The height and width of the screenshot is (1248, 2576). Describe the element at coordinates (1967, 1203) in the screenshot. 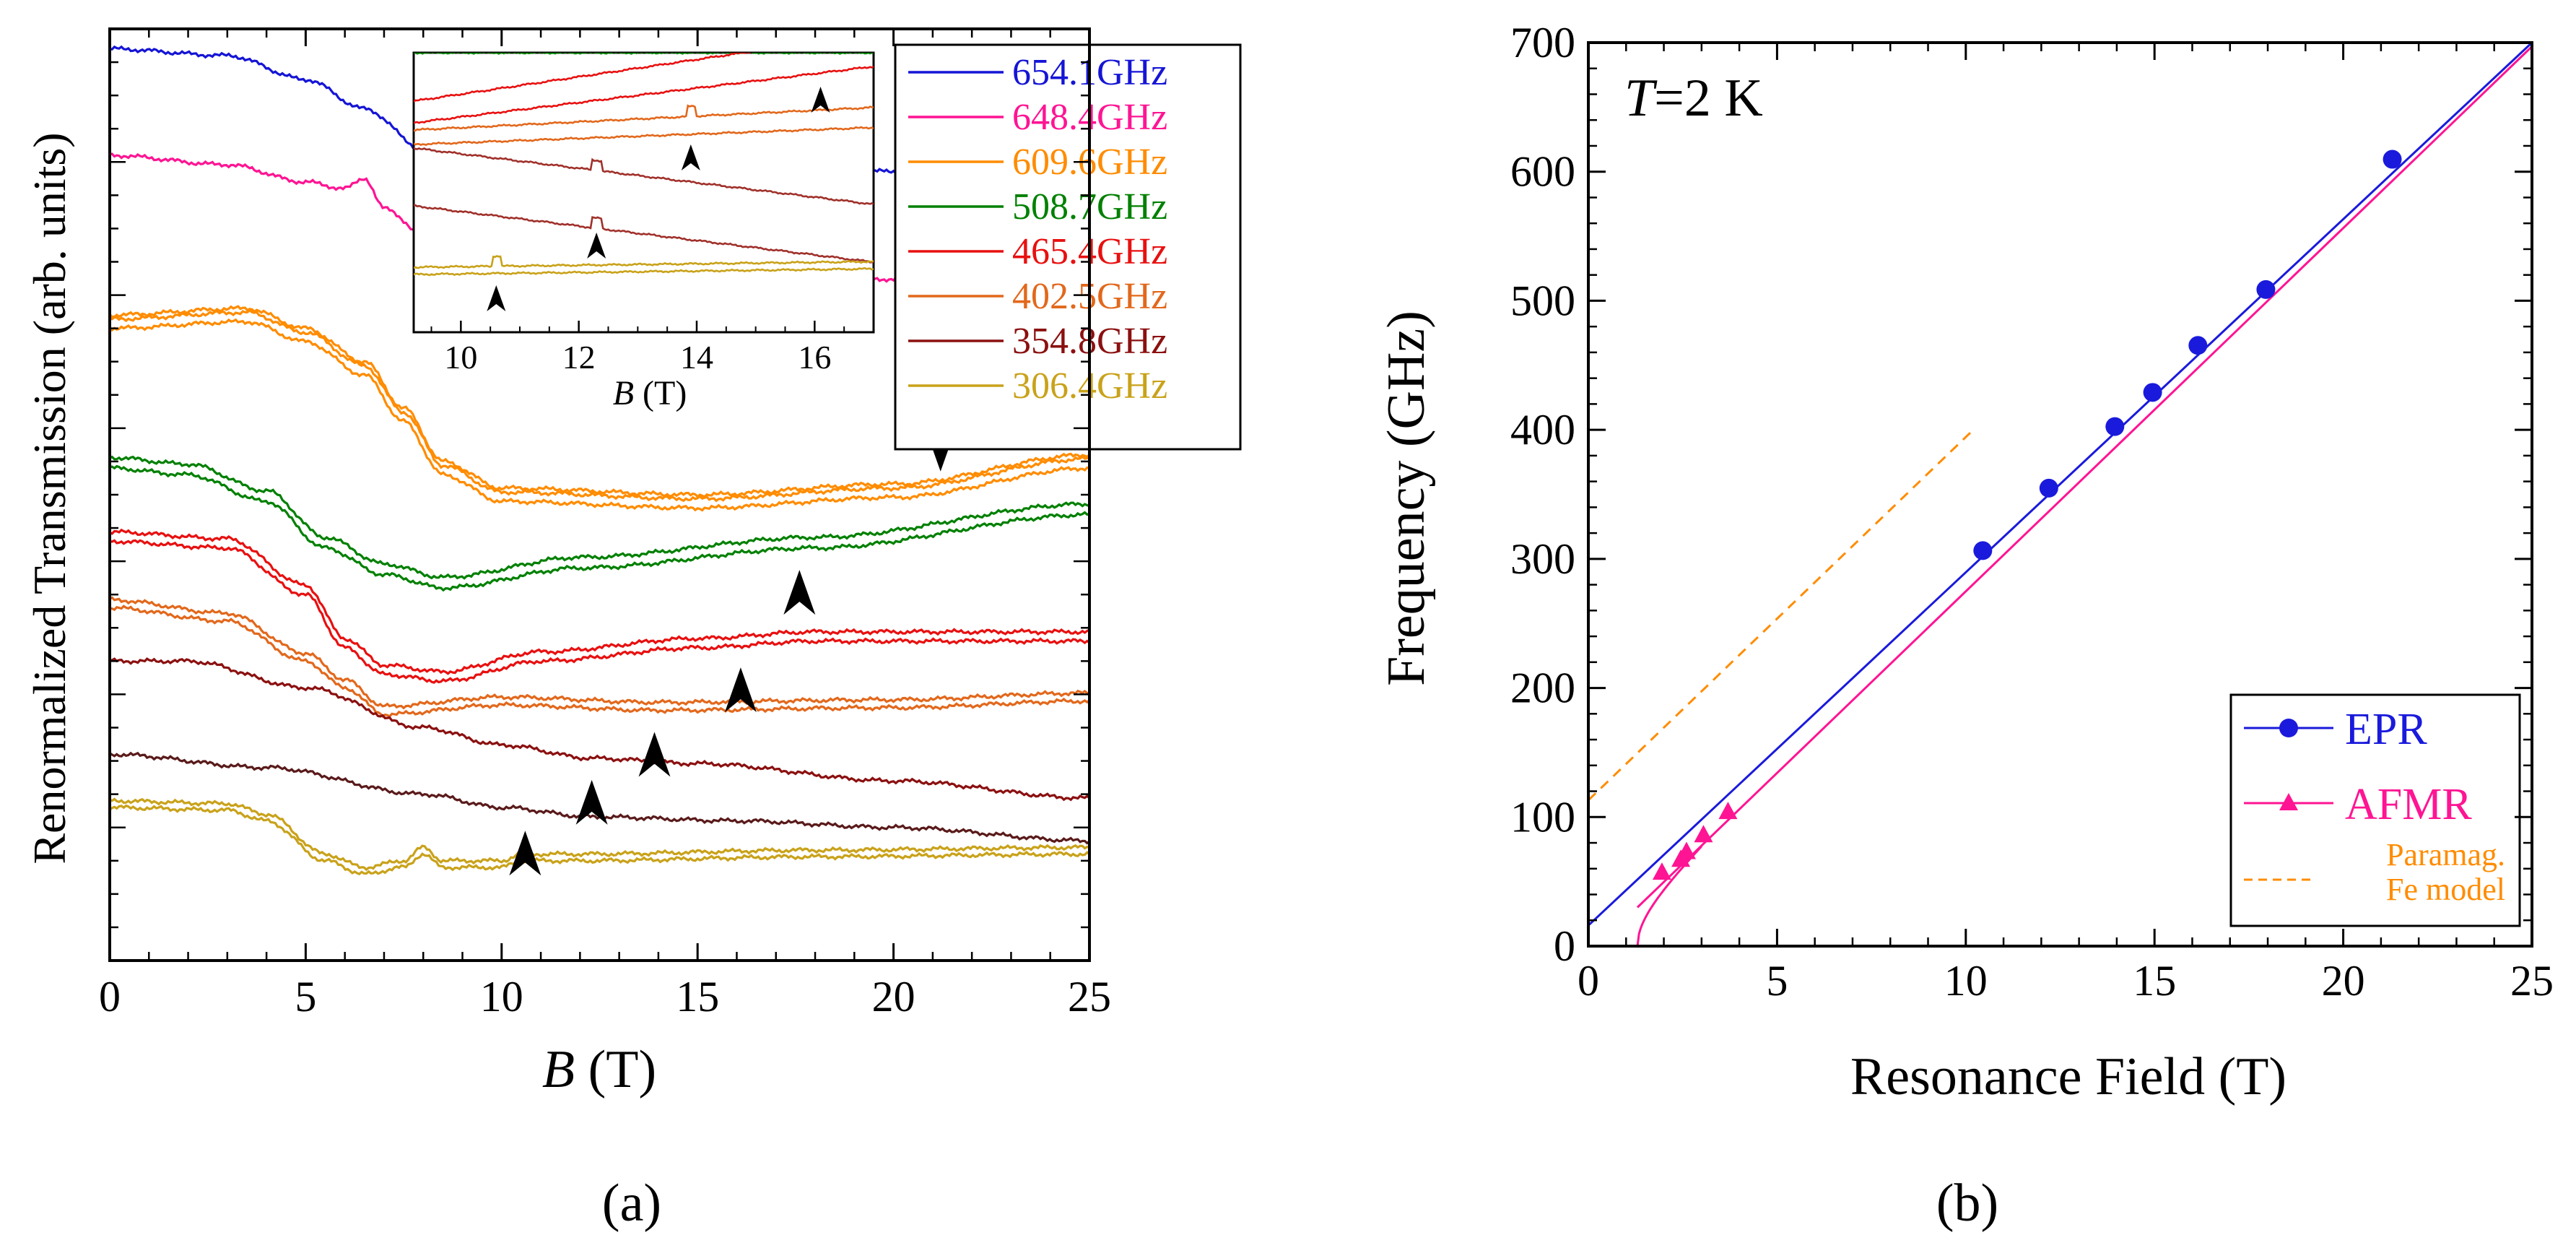

I see `panel-b-label: (b)` at that location.